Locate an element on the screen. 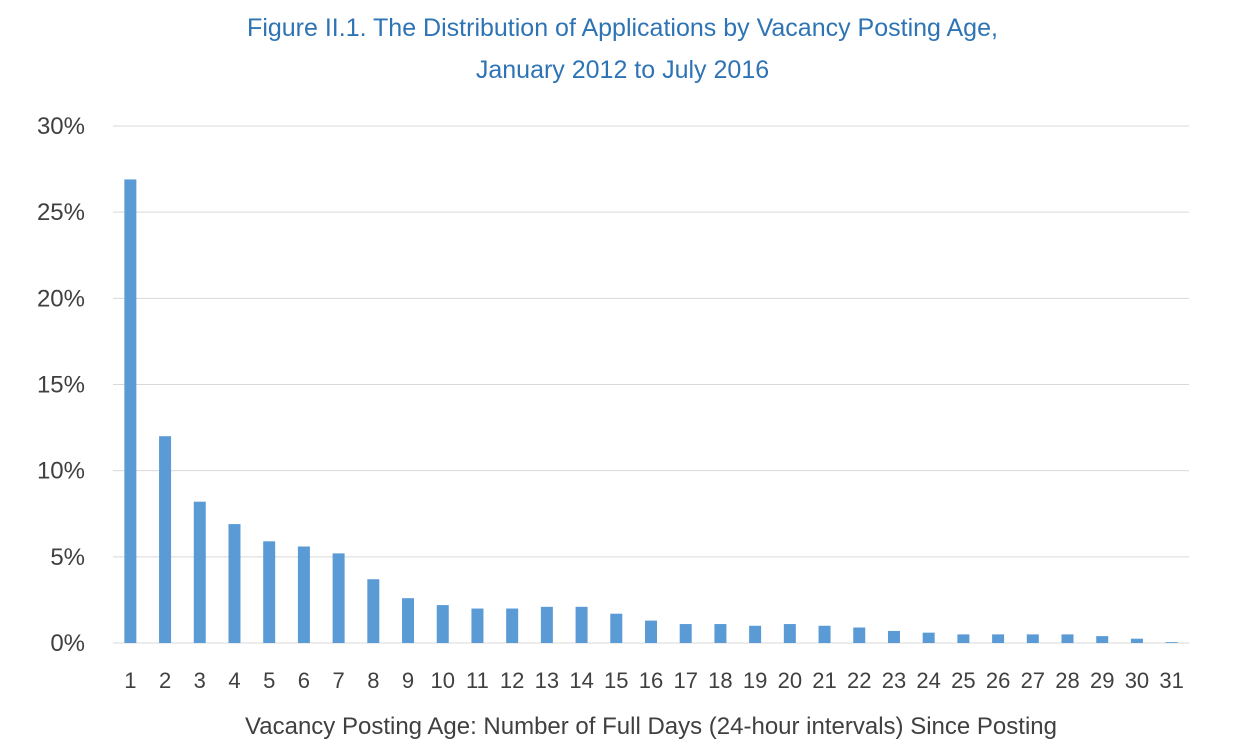 Image resolution: width=1245 pixels, height=751 pixels. x-tick-label: 31 is located at coordinates (1171, 680).